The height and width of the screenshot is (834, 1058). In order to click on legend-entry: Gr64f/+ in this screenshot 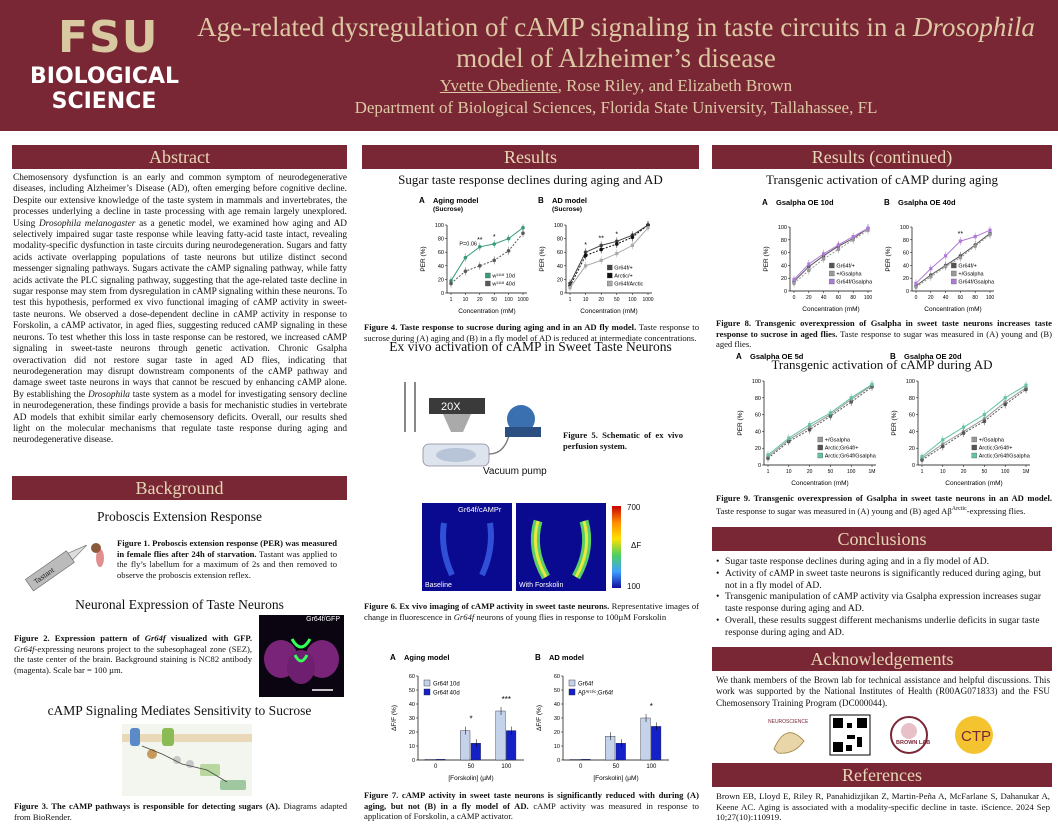, I will do `click(967, 267)`.